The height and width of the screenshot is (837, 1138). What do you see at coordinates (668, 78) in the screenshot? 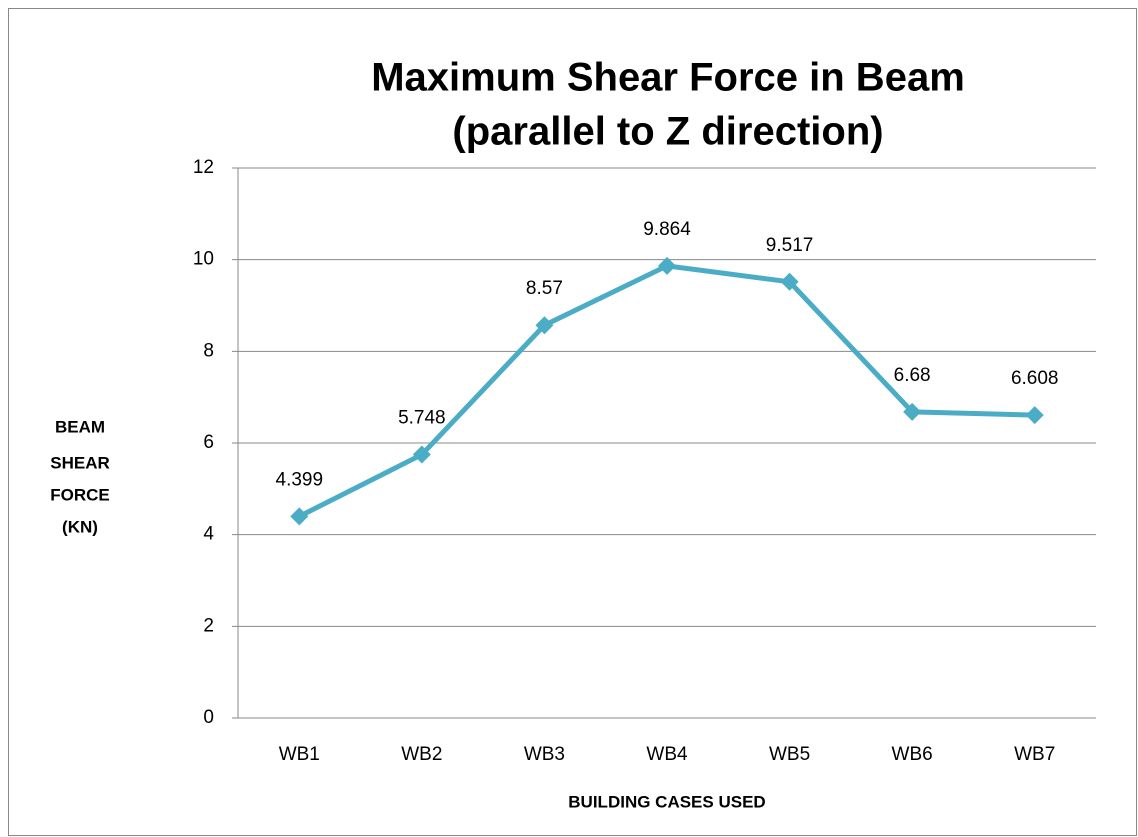
I see `chart-title: Maximum Shear Force in Beam` at bounding box center [668, 78].